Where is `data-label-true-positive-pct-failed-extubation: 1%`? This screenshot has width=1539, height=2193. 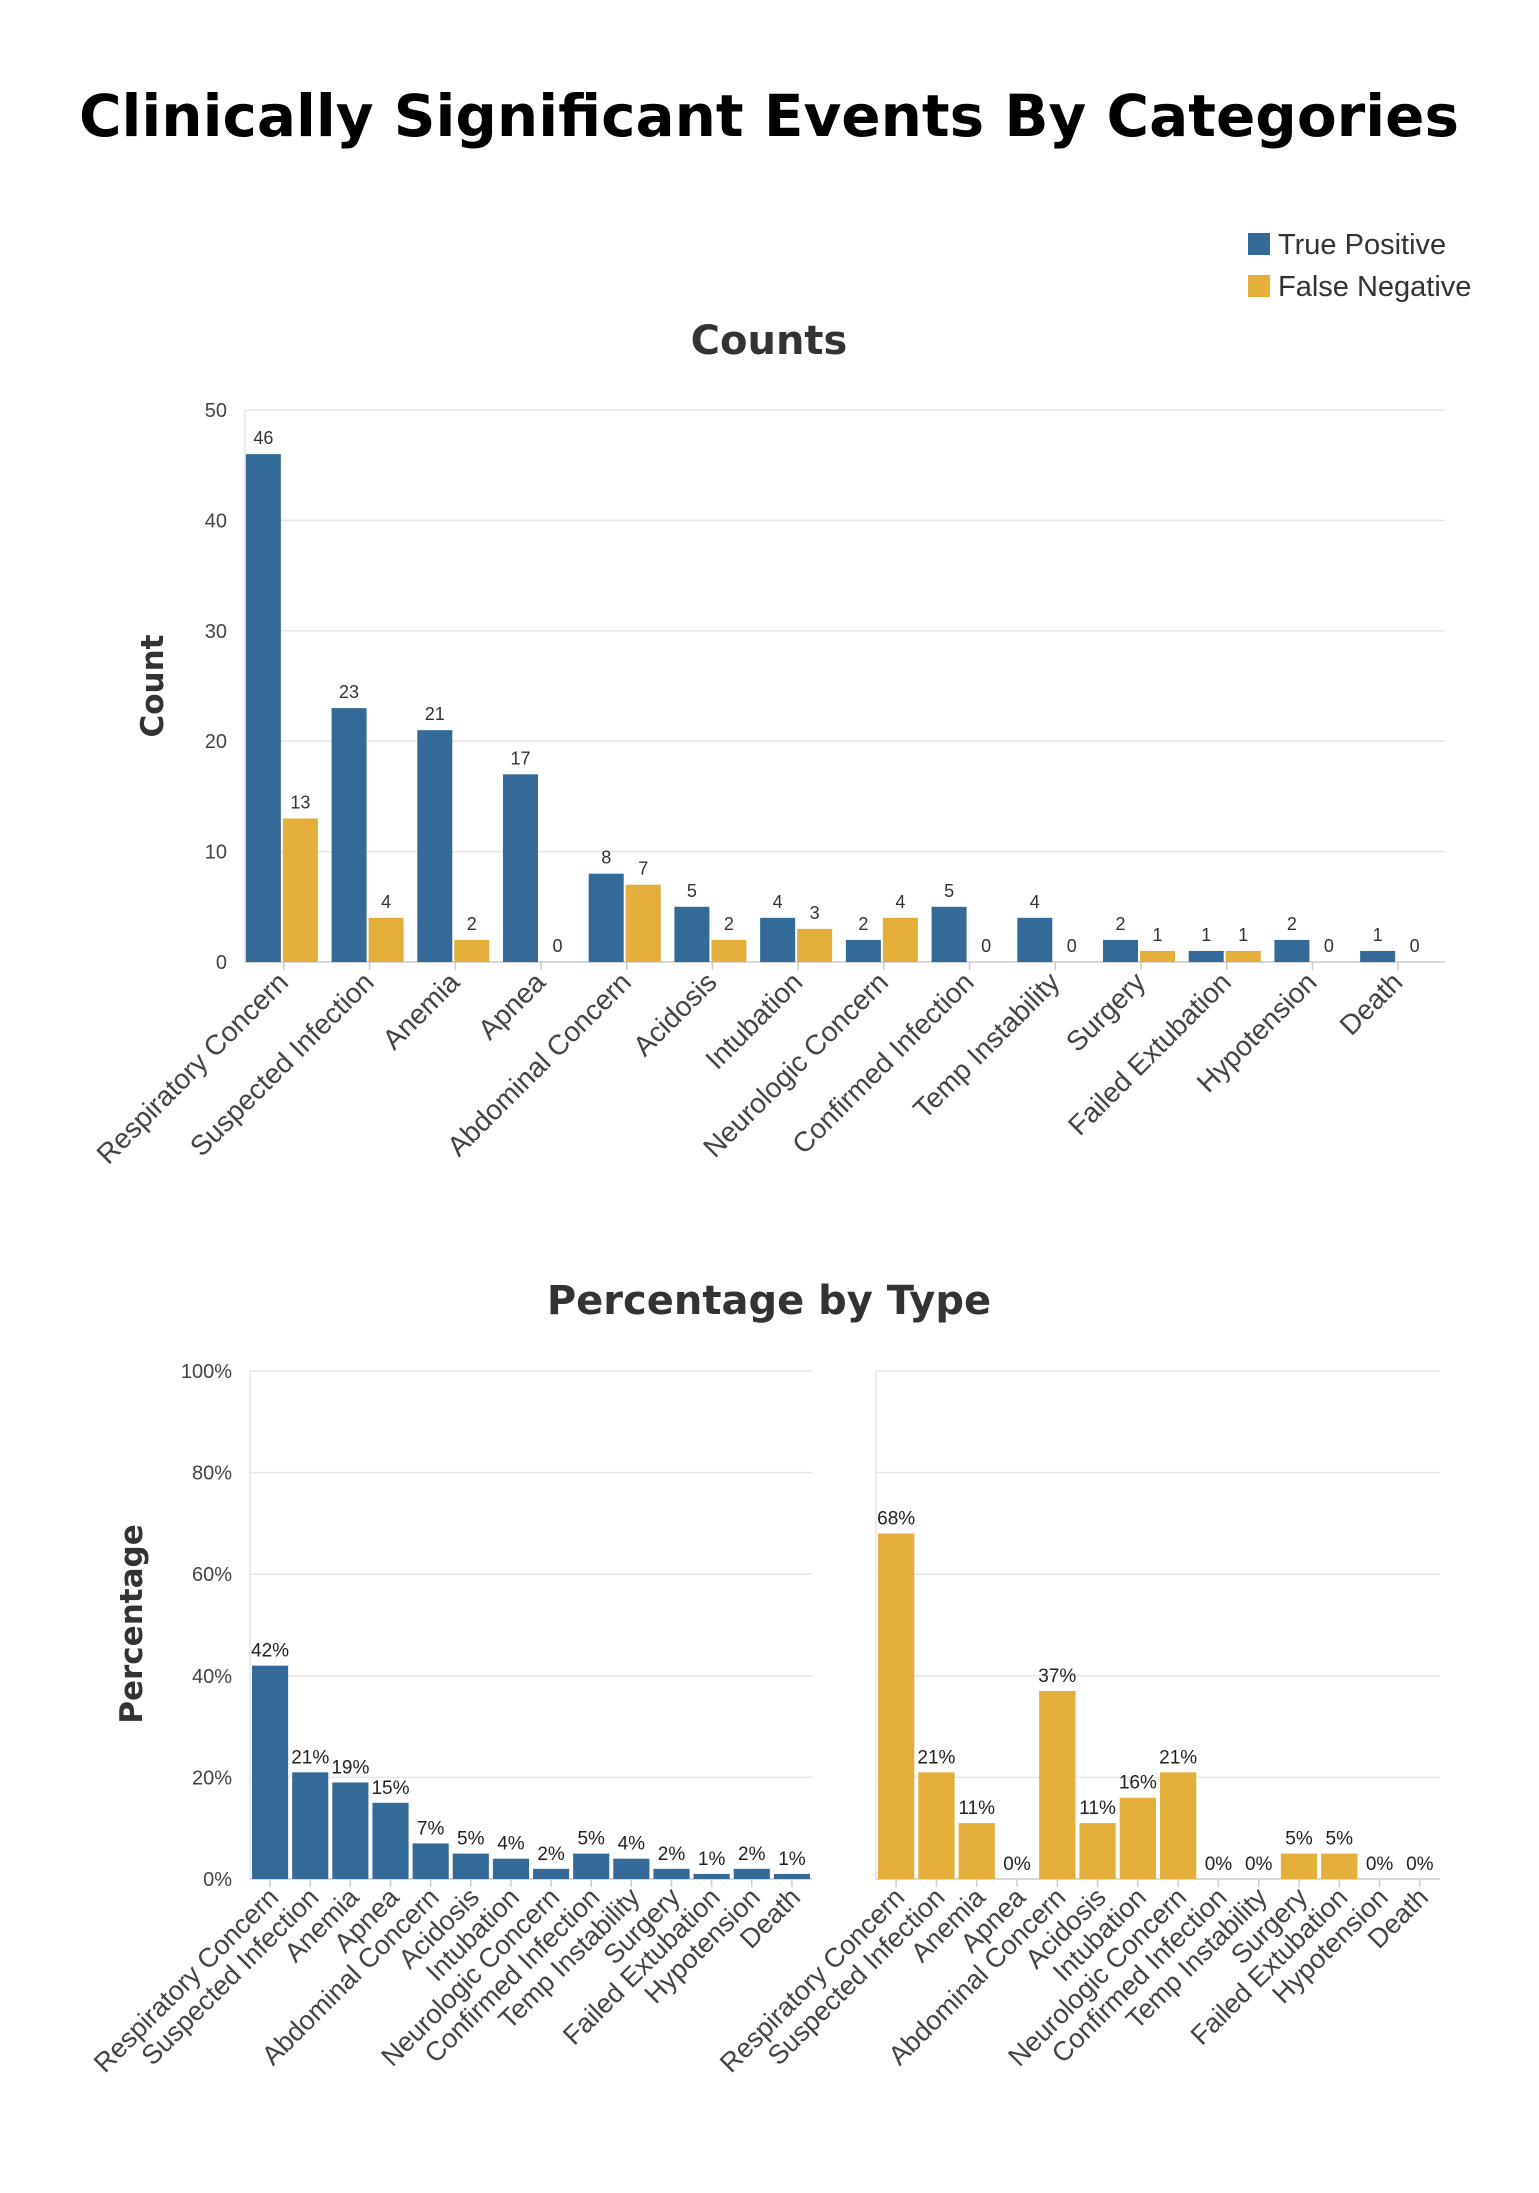 data-label-true-positive-pct-failed-extubation: 1% is located at coordinates (712, 1859).